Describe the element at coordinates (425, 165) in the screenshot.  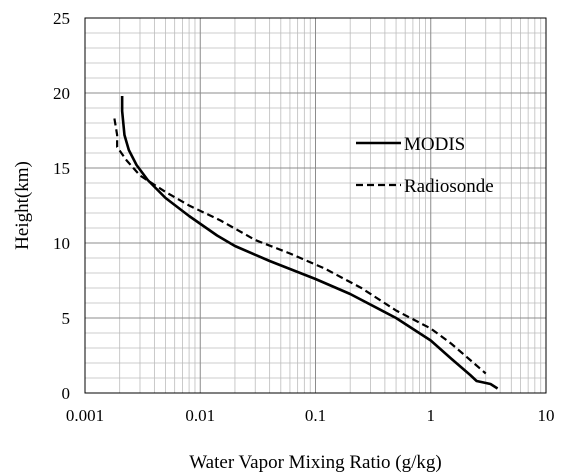
I see `legend: MODIS Radiosonde` at that location.